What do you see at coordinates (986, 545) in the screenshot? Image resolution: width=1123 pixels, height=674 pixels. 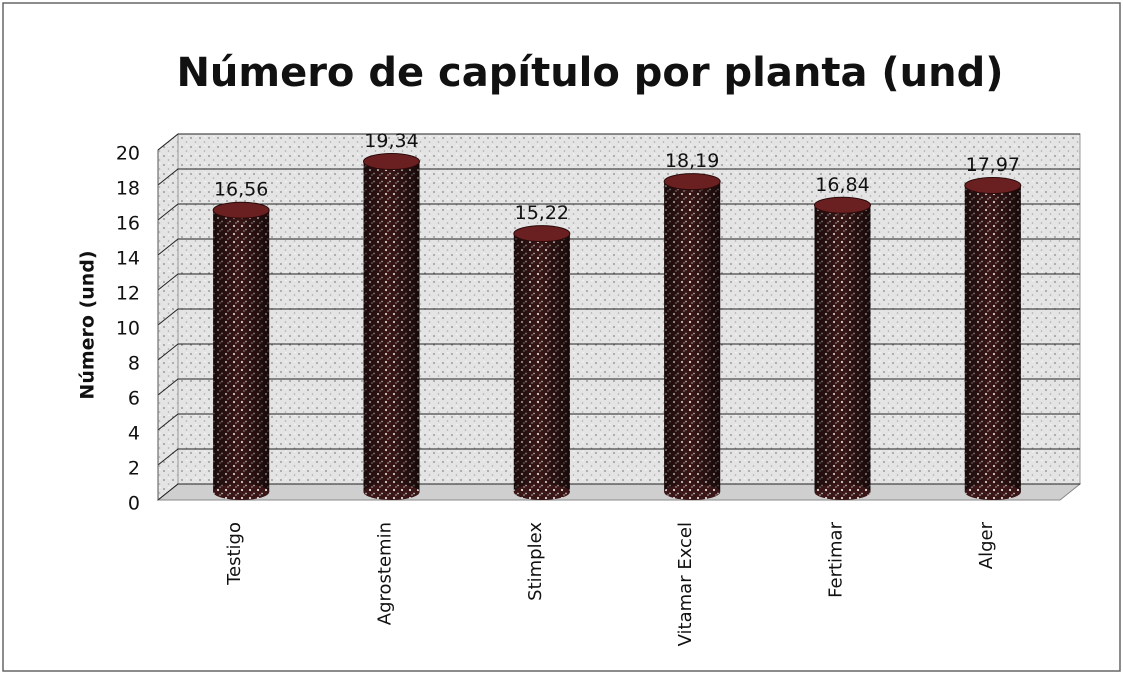 I see `x-tick-label: Alger` at bounding box center [986, 545].